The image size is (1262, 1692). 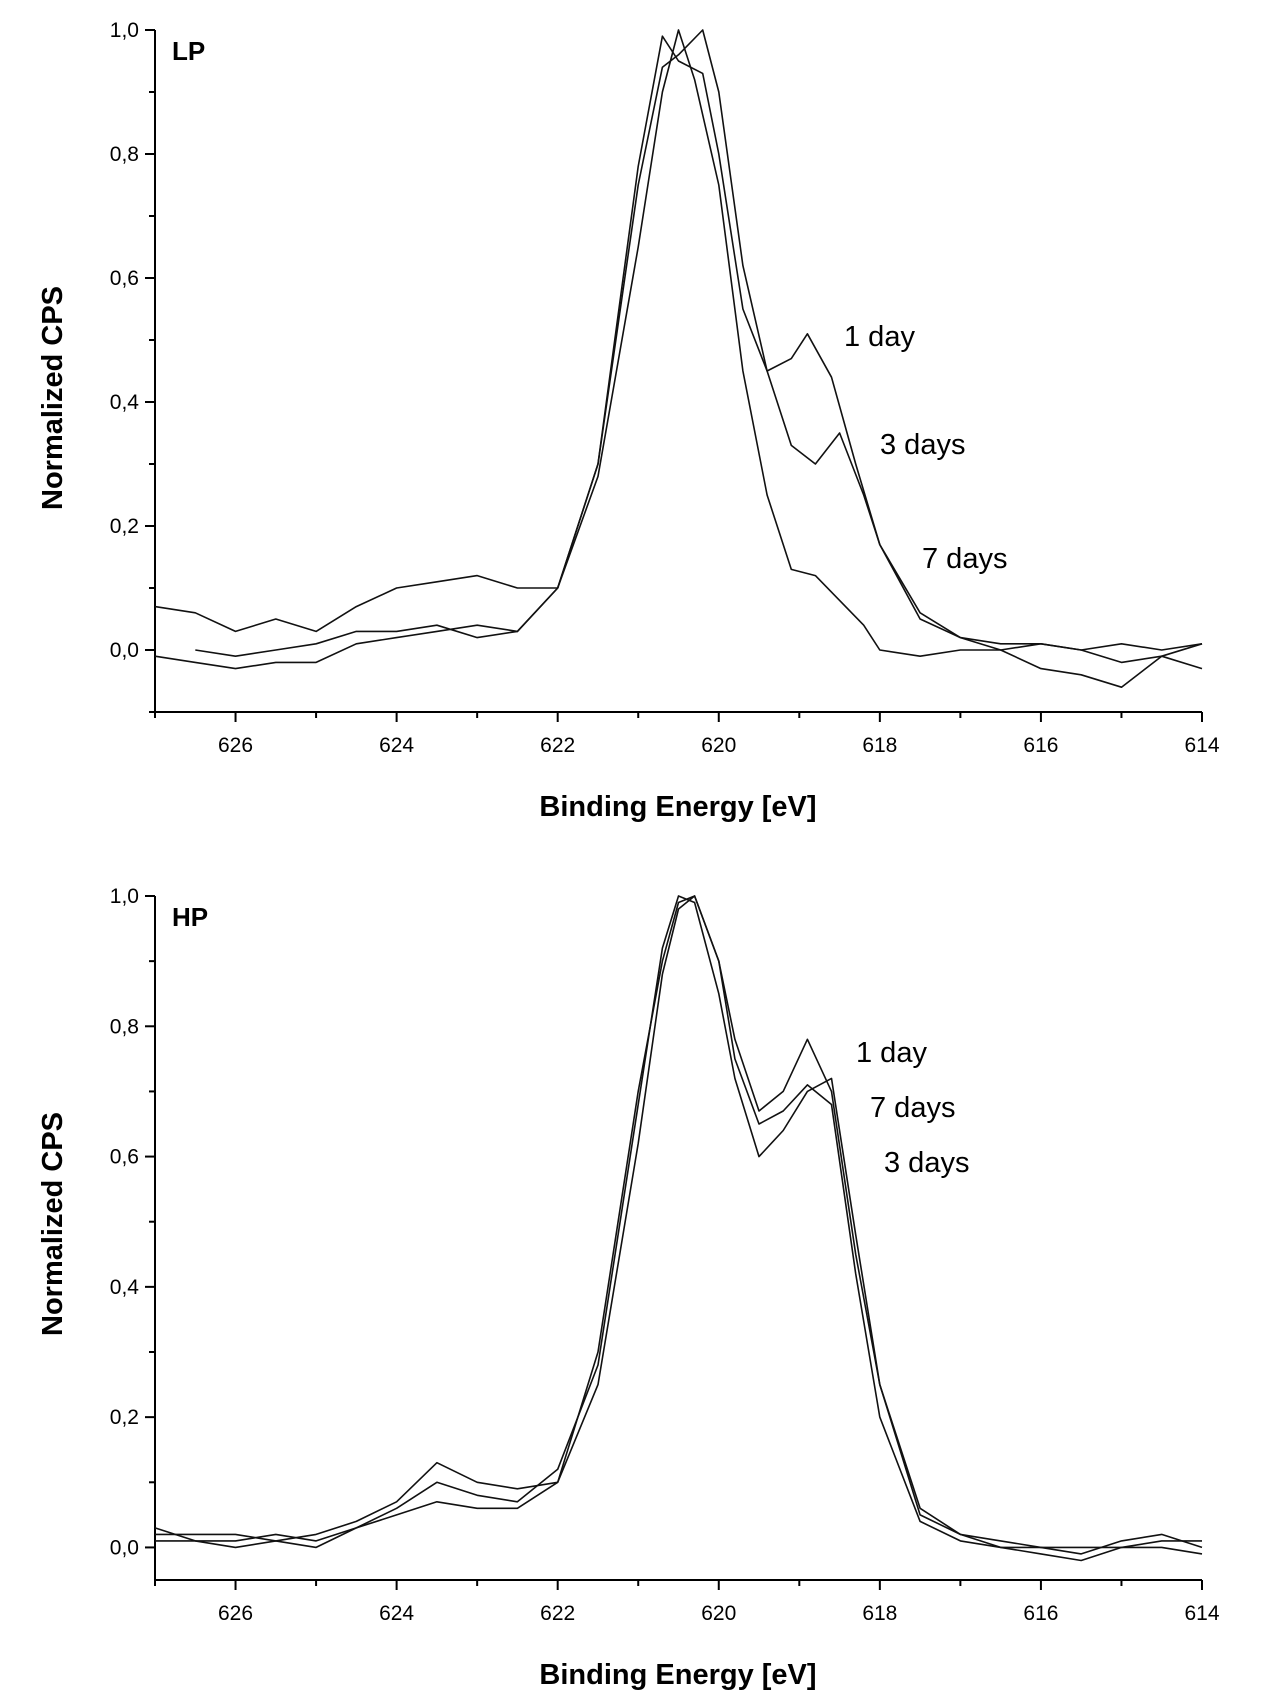 What do you see at coordinates (188, 51) in the screenshot?
I see `panel-label: LP` at bounding box center [188, 51].